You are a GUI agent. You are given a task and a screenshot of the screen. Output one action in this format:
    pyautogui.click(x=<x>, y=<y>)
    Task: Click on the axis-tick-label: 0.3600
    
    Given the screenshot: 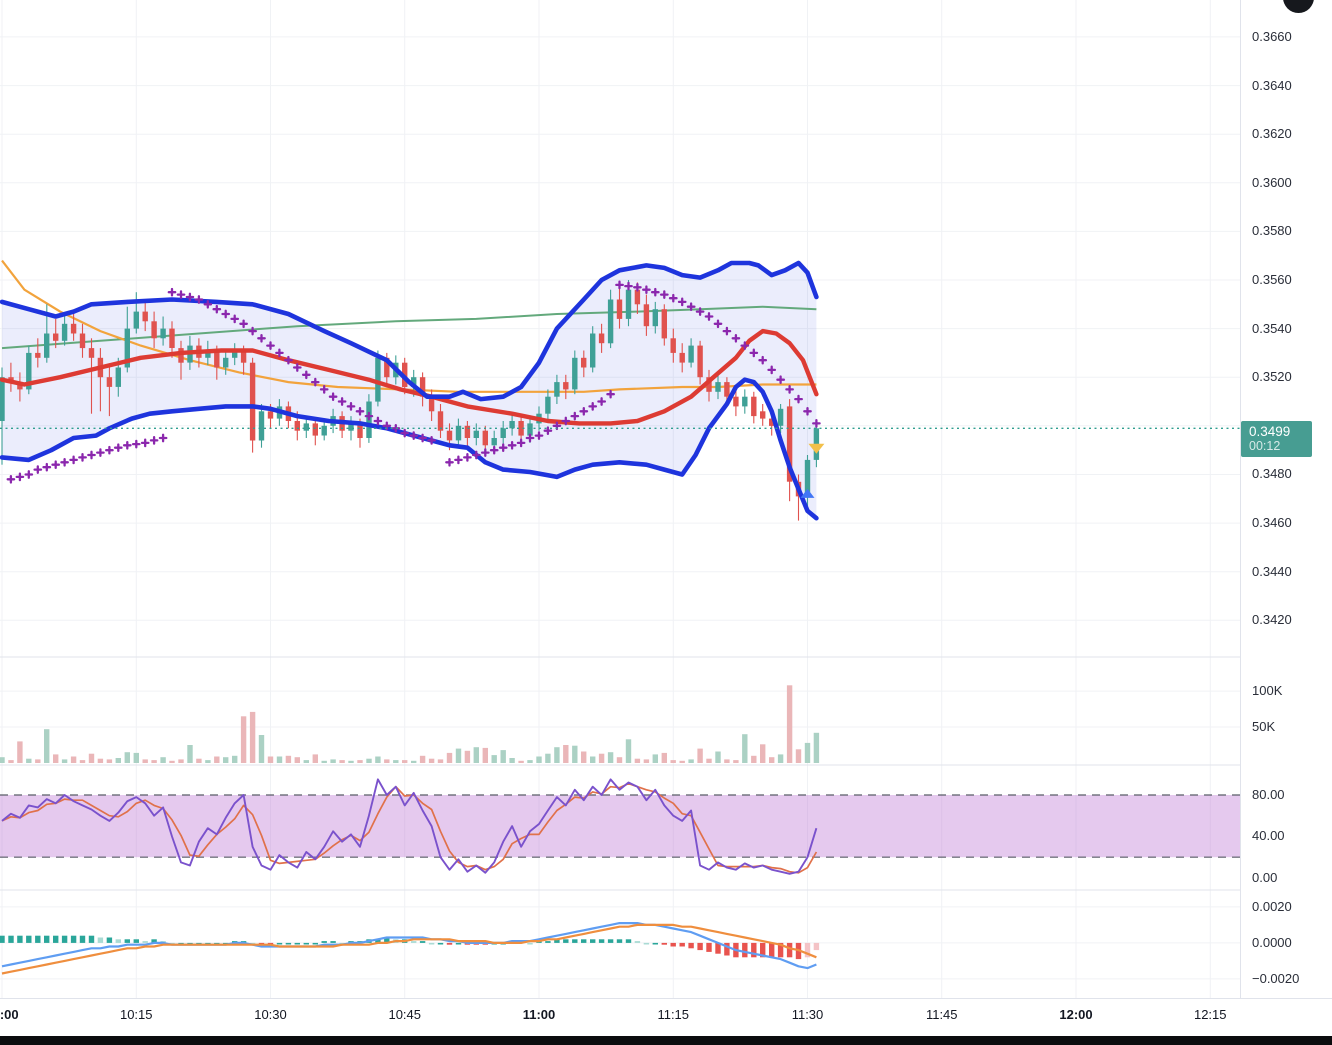 What is the action you would take?
    pyautogui.click(x=1272, y=182)
    